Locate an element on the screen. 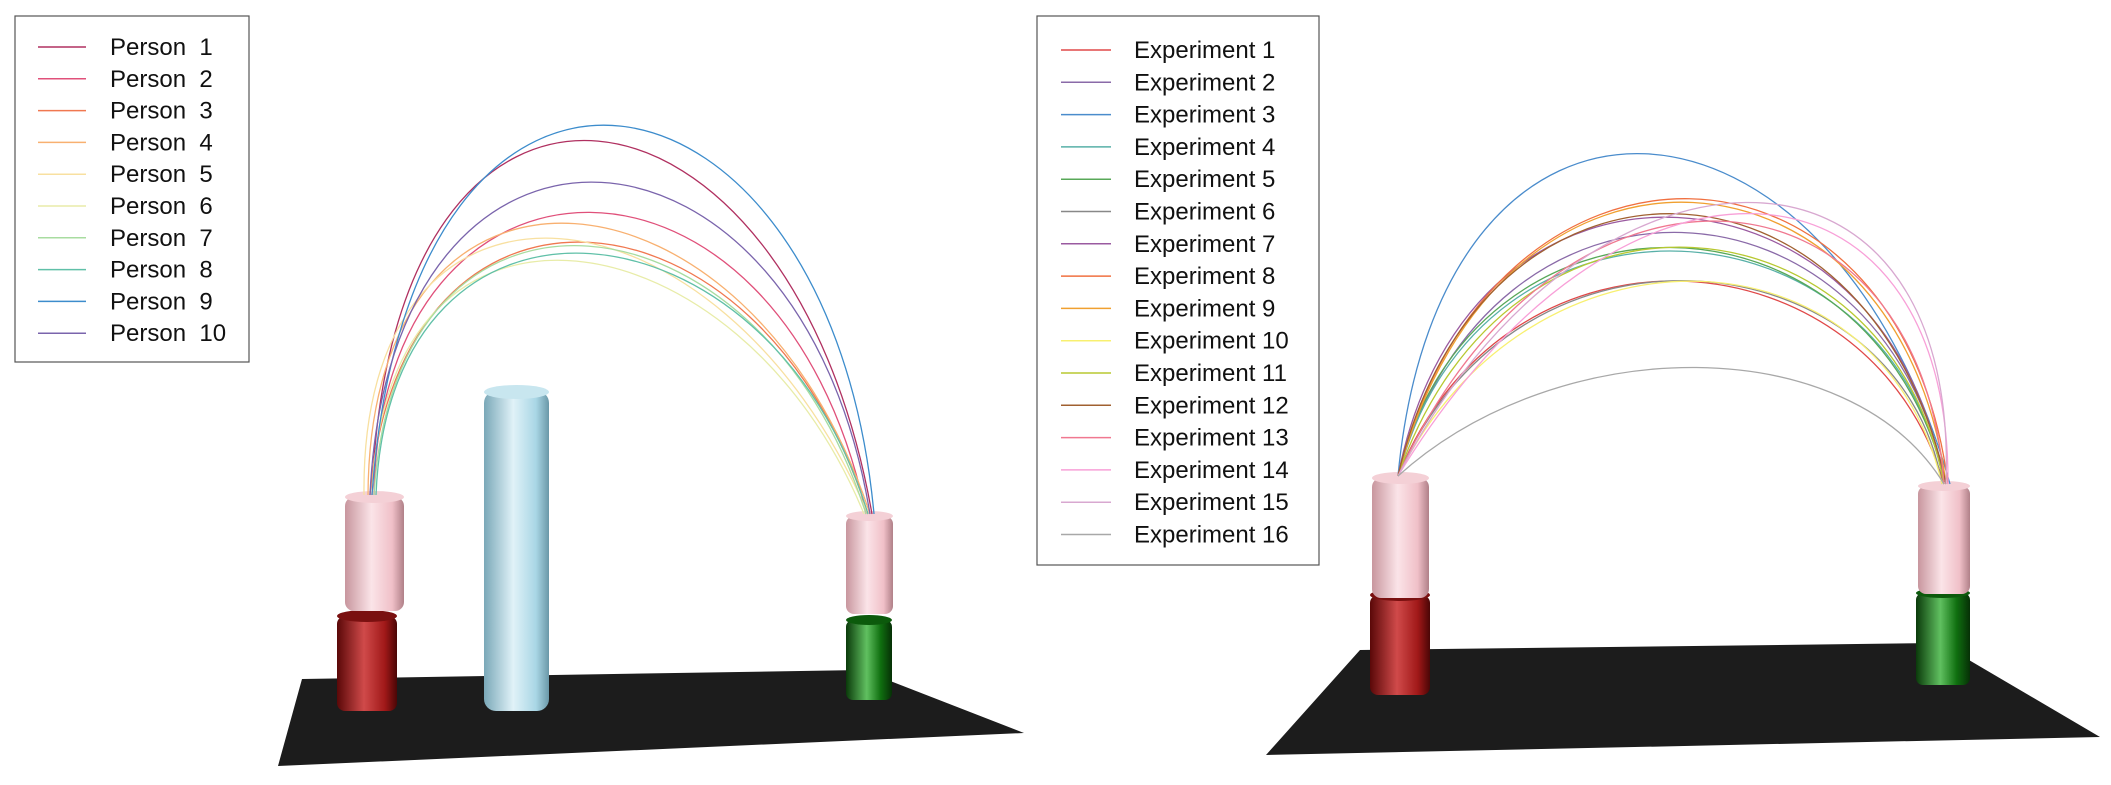 Image resolution: width=2111 pixels, height=785 pixels. right-trajectories is located at coordinates (1674, 319).